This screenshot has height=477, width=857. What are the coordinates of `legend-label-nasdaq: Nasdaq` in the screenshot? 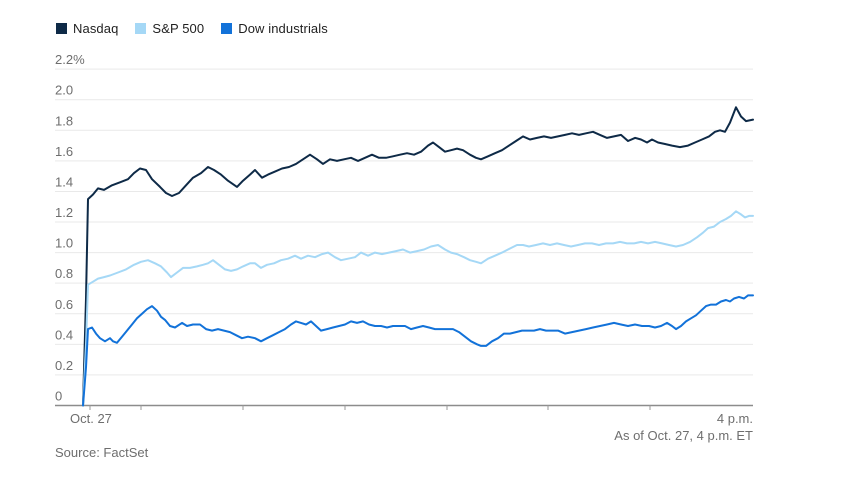 It's located at (96, 28).